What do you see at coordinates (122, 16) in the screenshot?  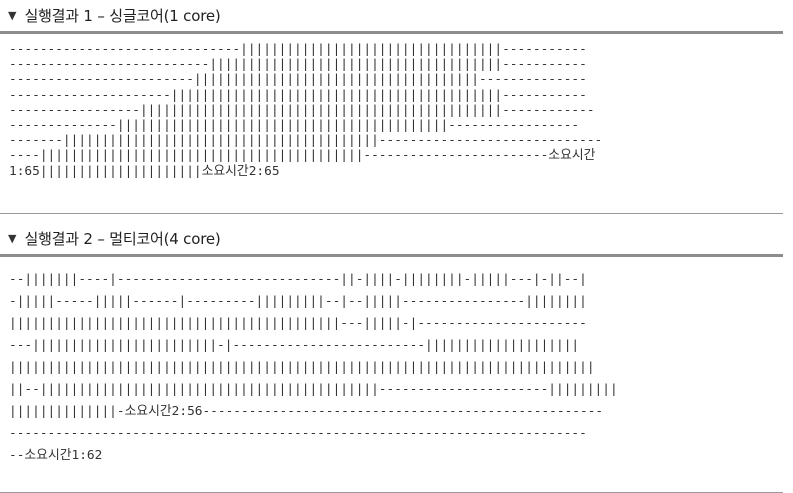 I see `result-1-title: 실행결과 1 – 싱글코어(1 core)` at bounding box center [122, 16].